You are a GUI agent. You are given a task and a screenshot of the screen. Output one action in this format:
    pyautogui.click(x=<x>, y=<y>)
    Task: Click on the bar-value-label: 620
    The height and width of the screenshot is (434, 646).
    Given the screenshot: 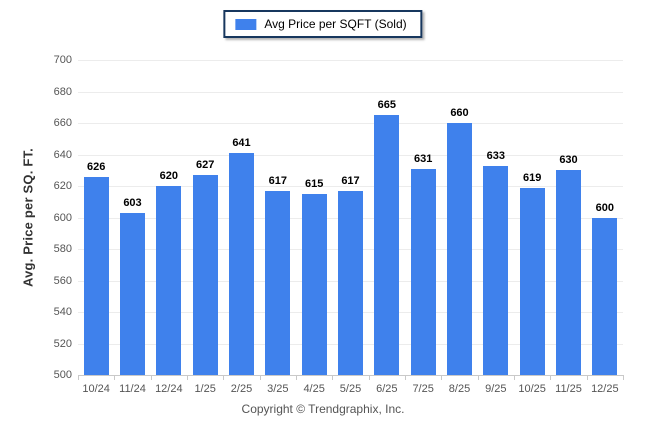 What is the action you would take?
    pyautogui.click(x=168, y=176)
    